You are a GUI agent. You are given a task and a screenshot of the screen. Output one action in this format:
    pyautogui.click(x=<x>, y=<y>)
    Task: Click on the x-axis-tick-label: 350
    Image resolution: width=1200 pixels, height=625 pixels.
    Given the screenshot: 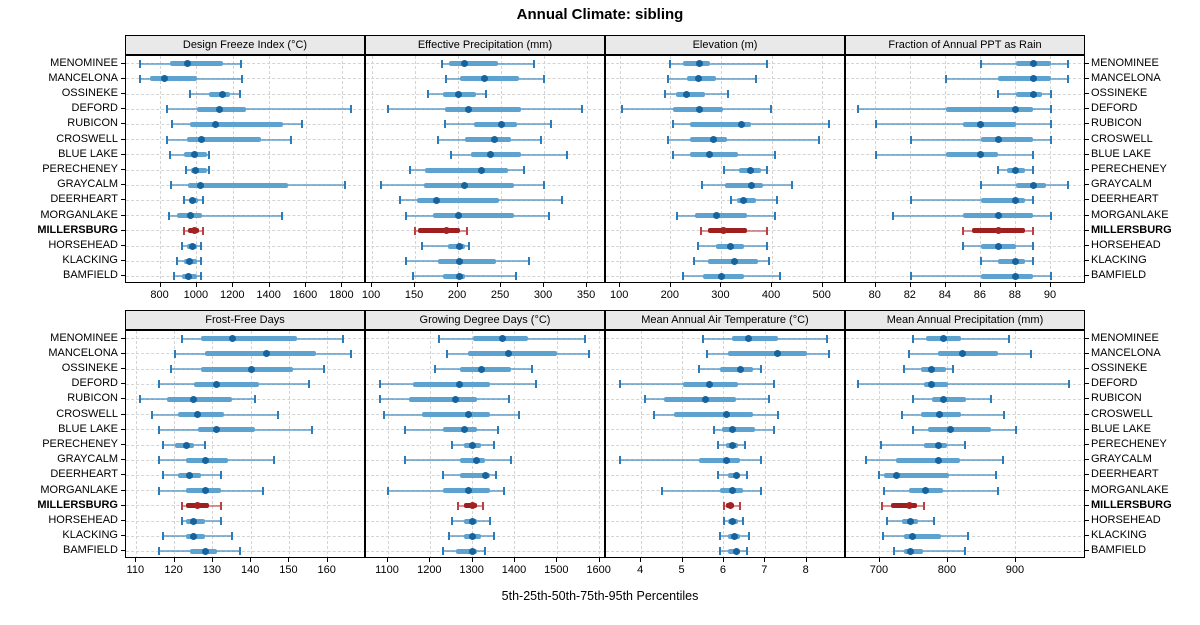 What is the action you would take?
    pyautogui.click(x=586, y=295)
    